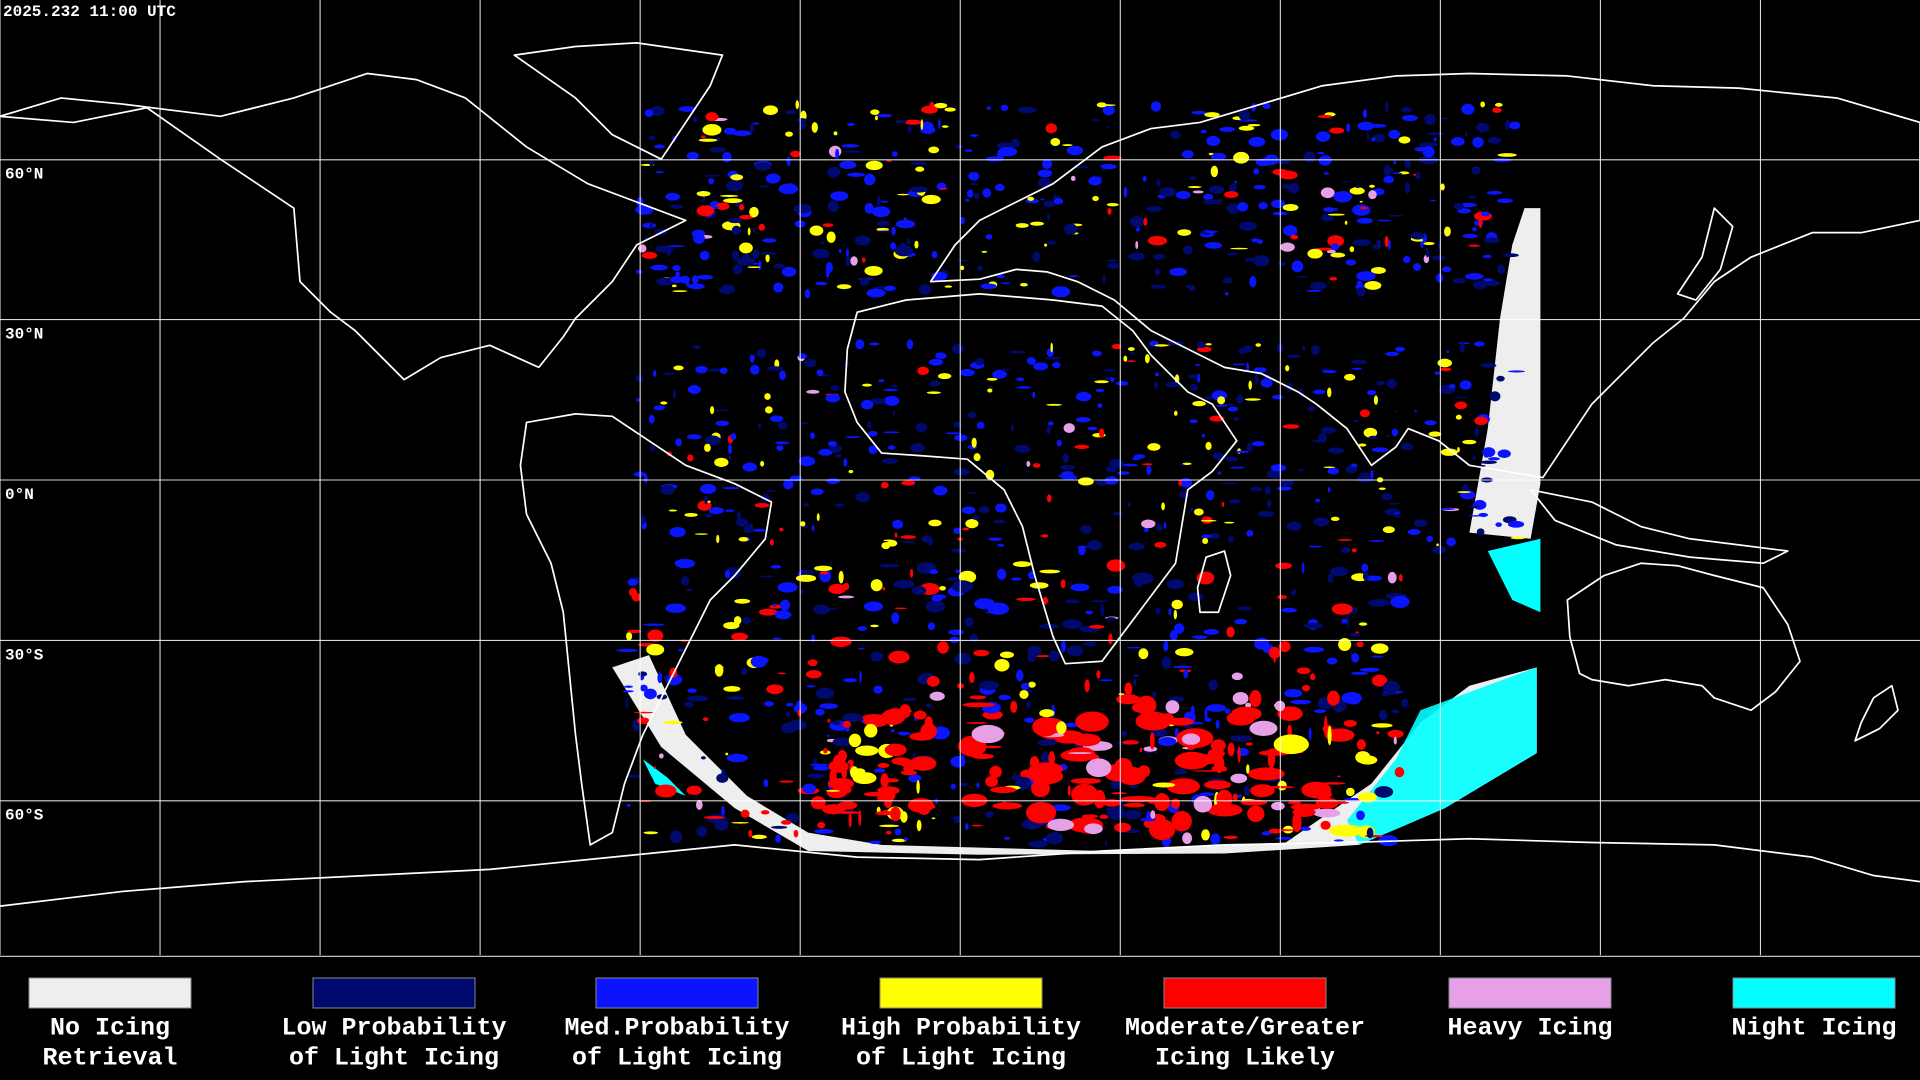  What do you see at coordinates (1245, 1058) in the screenshot?
I see `legend-label: Icing Likely` at bounding box center [1245, 1058].